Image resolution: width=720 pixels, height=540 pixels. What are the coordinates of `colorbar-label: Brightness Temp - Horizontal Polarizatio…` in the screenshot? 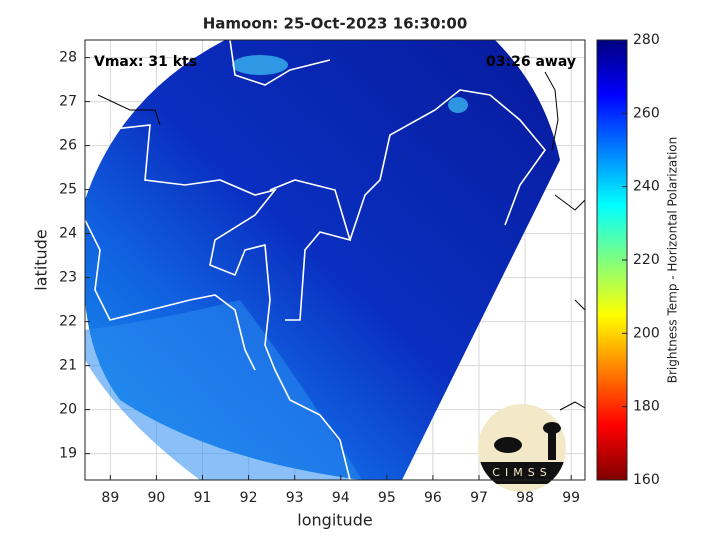 It's located at (673, 260).